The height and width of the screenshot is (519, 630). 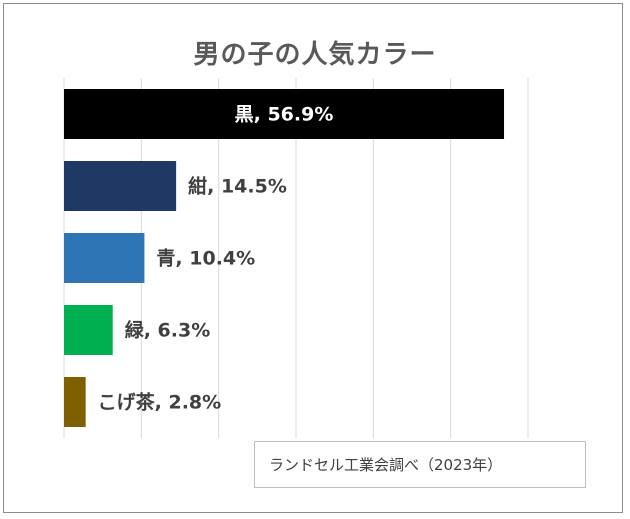 I want to click on source-note-box: ランドセル工業会調べ（2023年）, so click(x=420, y=464).